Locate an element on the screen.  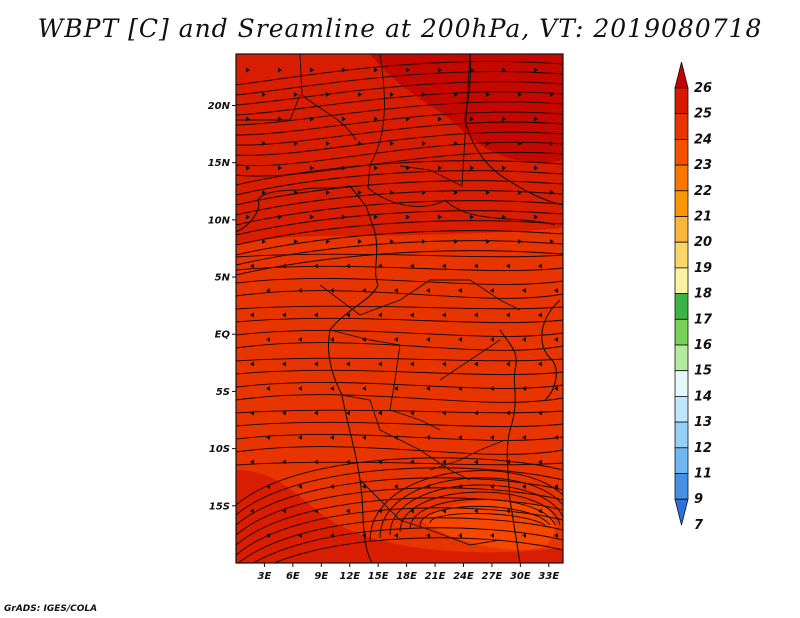
lon-tick-label: 6E is located at coordinates (293, 576).